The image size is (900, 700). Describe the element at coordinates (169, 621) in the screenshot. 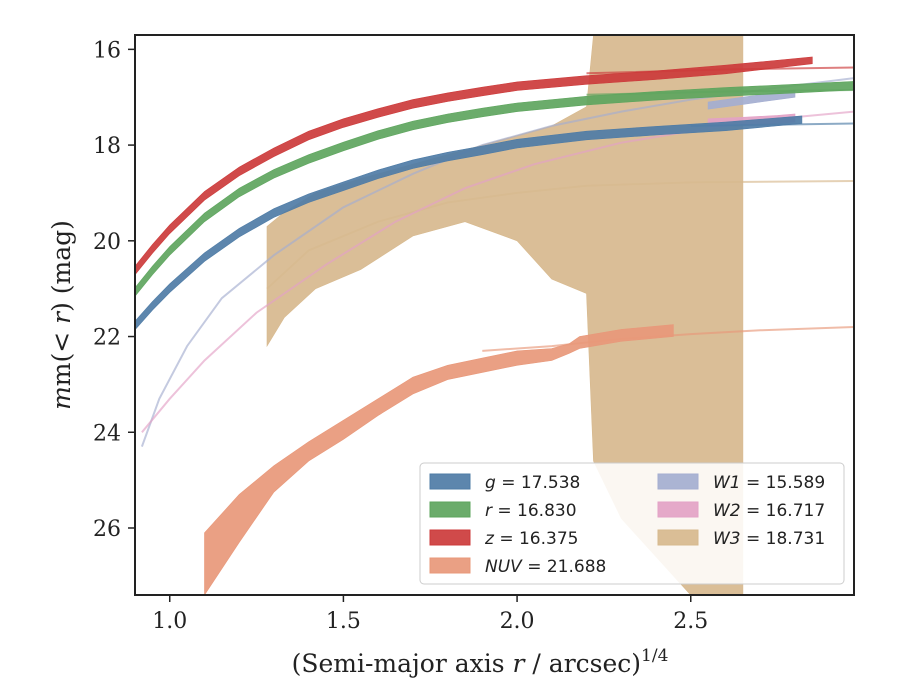

I see `x-tick-label: 1.0` at that location.